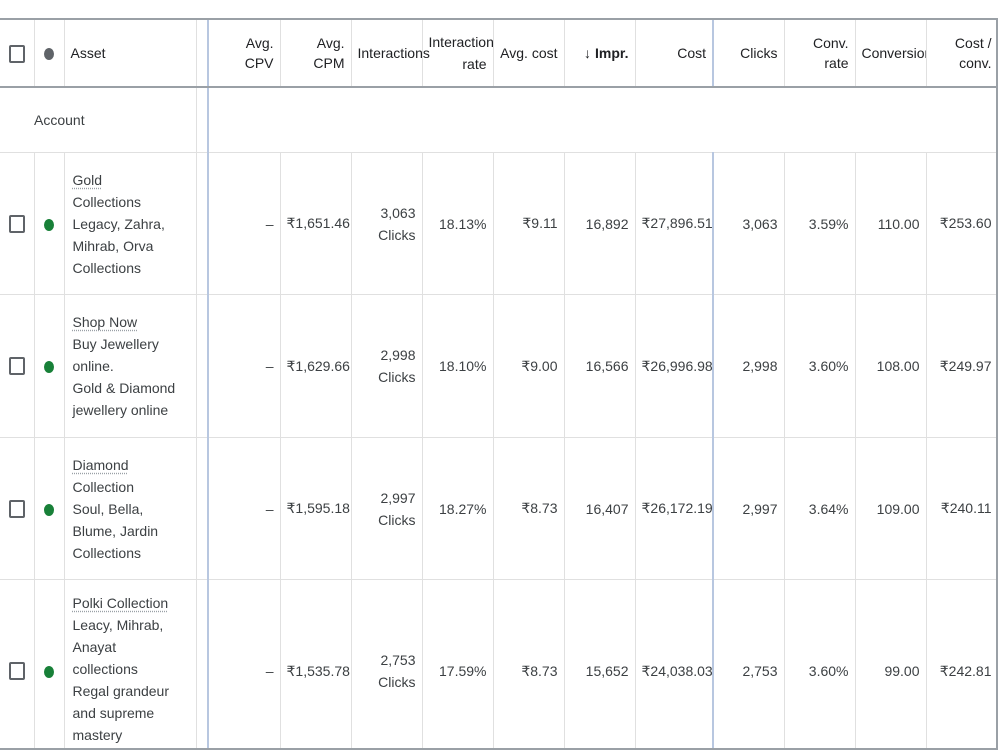 The width and height of the screenshot is (1000, 750). Describe the element at coordinates (398, 660) in the screenshot. I see `interactions-value: 2,753` at that location.